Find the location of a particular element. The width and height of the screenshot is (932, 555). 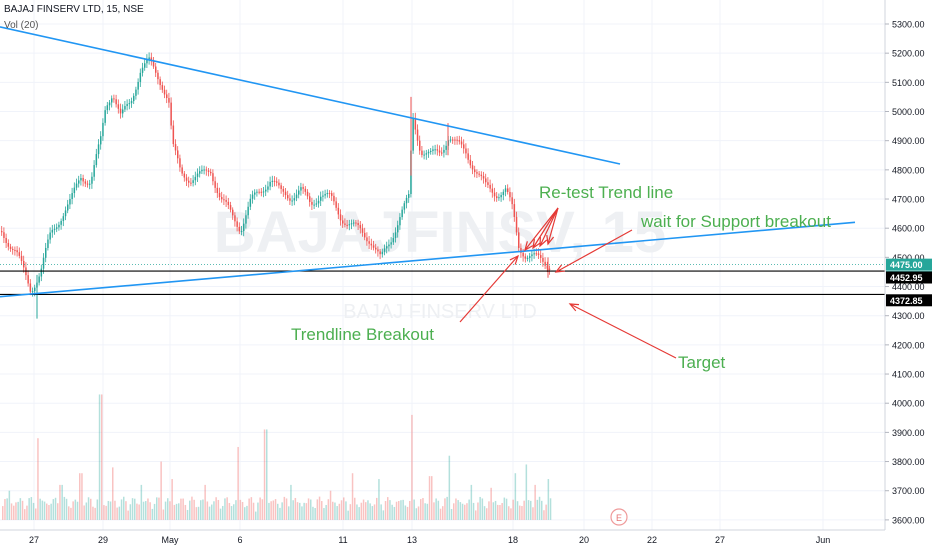

watermark-line2: BAJAJ FINSERV LTD is located at coordinates (440, 312).